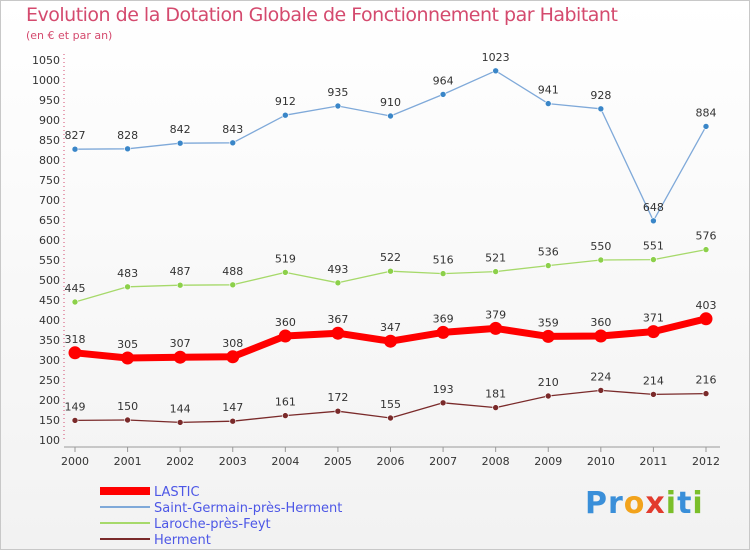 This screenshot has height=550, width=750. I want to click on y-tick-label: 1050, so click(46, 60).